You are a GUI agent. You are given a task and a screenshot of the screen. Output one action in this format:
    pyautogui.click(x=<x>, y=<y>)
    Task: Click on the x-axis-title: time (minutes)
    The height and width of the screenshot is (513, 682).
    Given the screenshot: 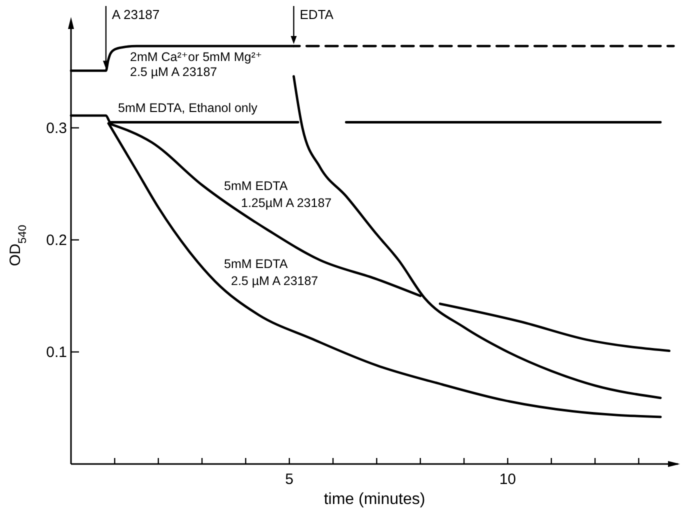 What is the action you would take?
    pyautogui.click(x=375, y=499)
    